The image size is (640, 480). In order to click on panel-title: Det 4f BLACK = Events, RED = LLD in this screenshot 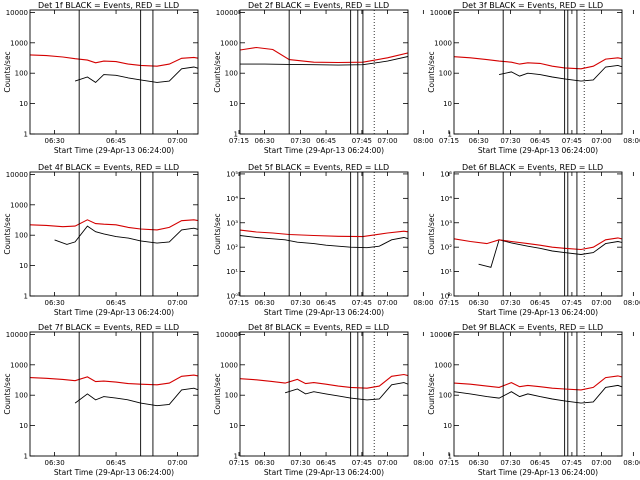, I will do `click(108, 167)`.